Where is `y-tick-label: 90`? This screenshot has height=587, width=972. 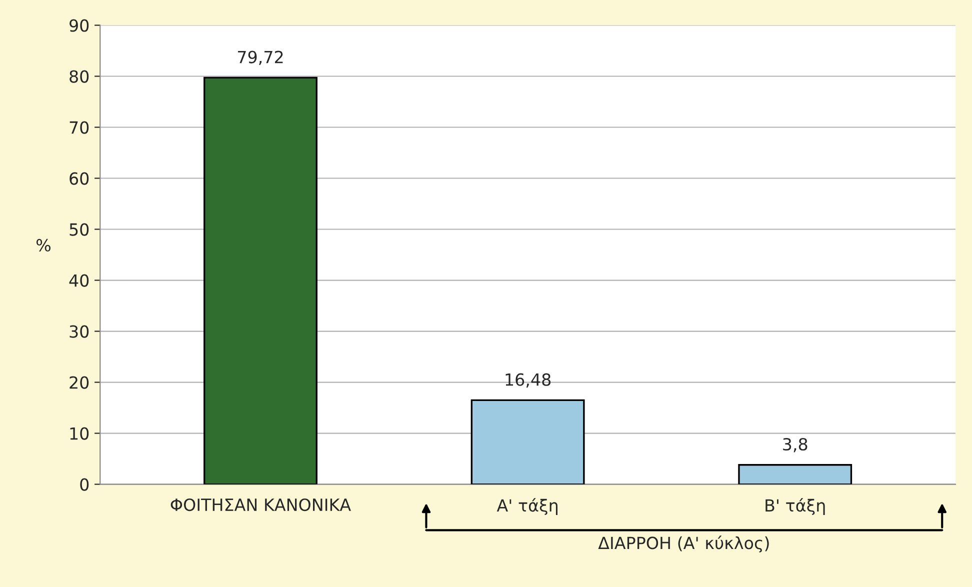 y-tick-label: 90 is located at coordinates (79, 25).